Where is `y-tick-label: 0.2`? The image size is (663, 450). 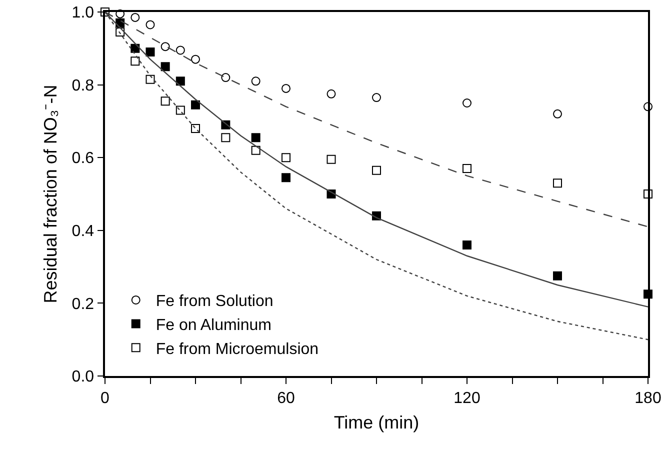
y-tick-label: 0.2 is located at coordinates (83, 304).